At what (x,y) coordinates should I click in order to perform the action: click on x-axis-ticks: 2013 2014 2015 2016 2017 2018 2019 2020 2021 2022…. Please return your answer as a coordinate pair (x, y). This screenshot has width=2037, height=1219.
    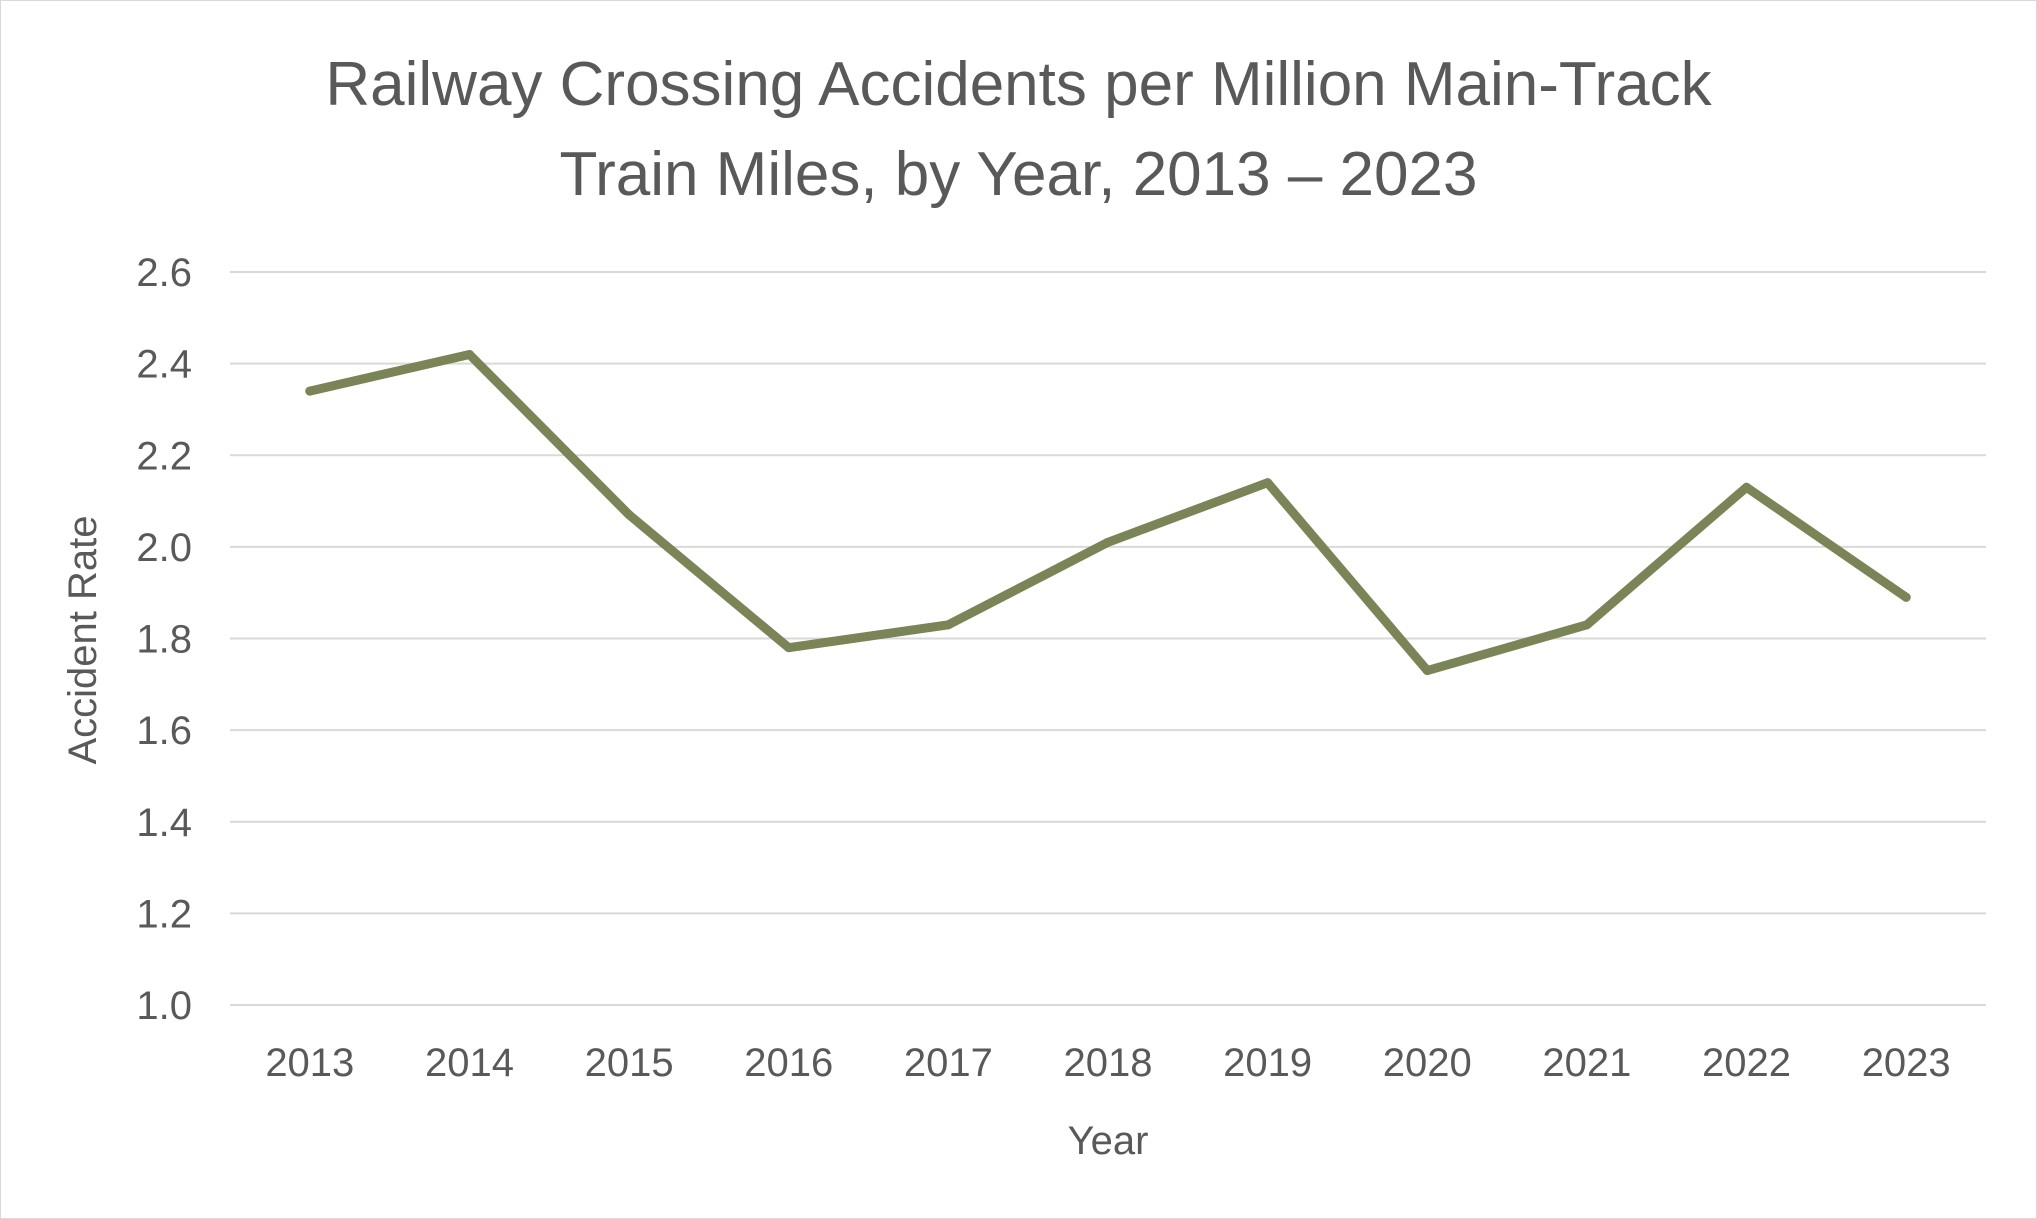
    Looking at the image, I should click on (1107, 1063).